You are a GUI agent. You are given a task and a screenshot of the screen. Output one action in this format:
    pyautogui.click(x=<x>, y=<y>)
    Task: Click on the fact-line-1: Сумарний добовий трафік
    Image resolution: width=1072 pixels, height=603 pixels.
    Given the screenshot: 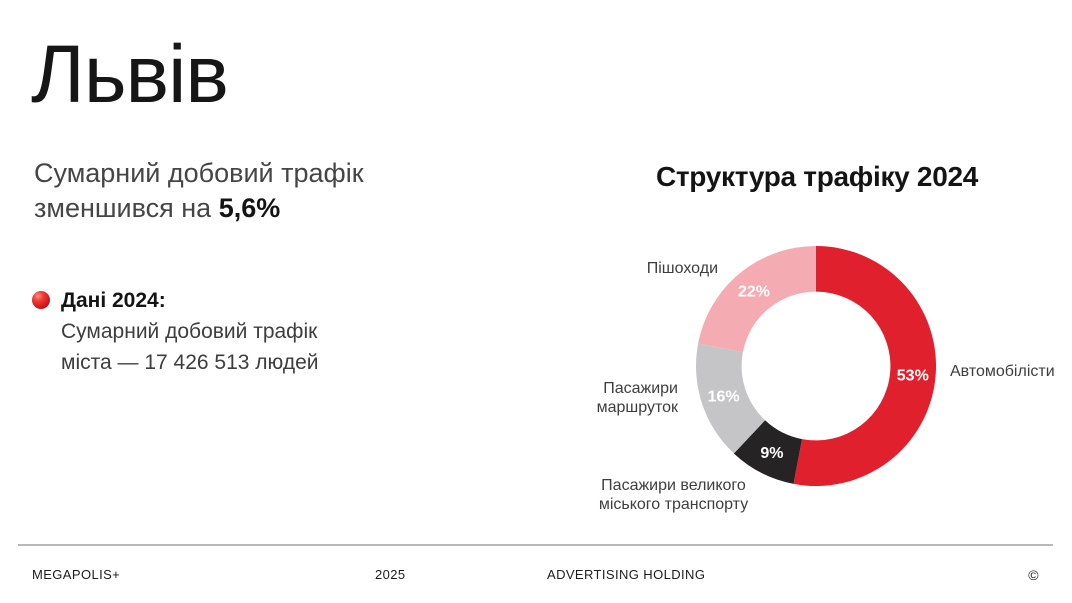 What is the action you would take?
    pyautogui.click(x=189, y=331)
    